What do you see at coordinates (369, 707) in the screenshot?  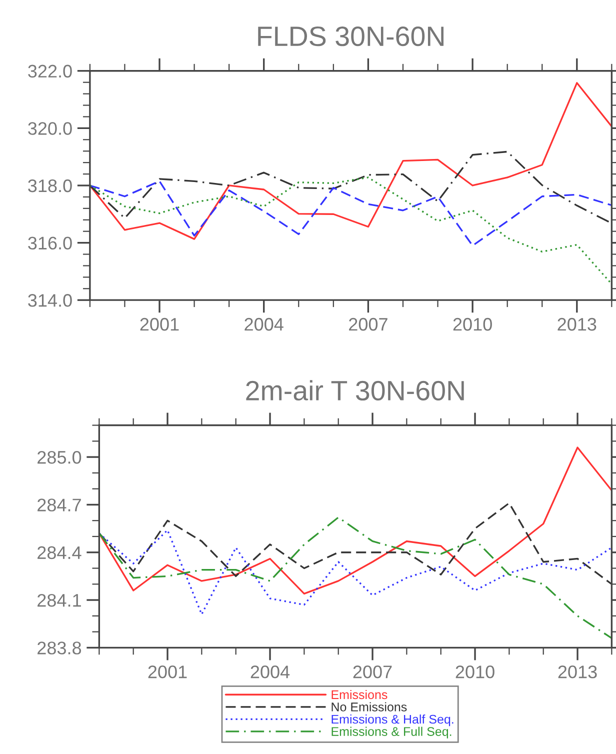 I see `text: No Emissions` at bounding box center [369, 707].